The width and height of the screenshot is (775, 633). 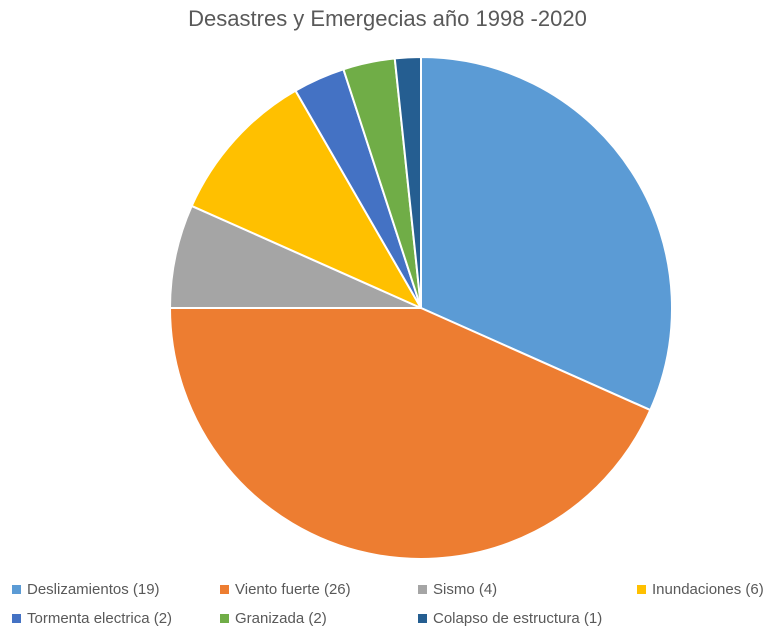 I want to click on legend-item: Viento fuerte (26), so click(x=285, y=589).